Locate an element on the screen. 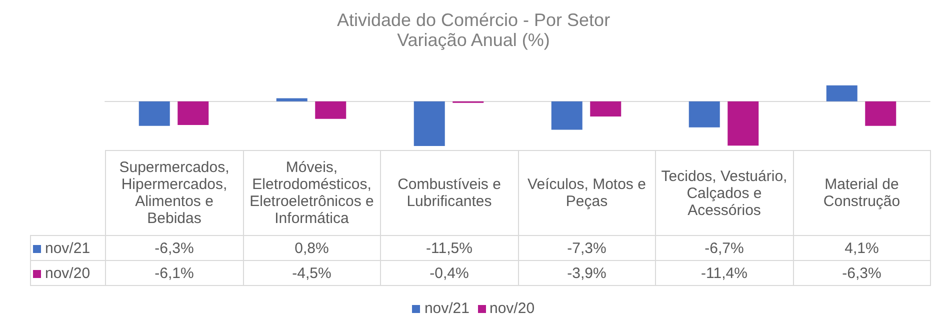  text: nov/21 is located at coordinates (447, 308).